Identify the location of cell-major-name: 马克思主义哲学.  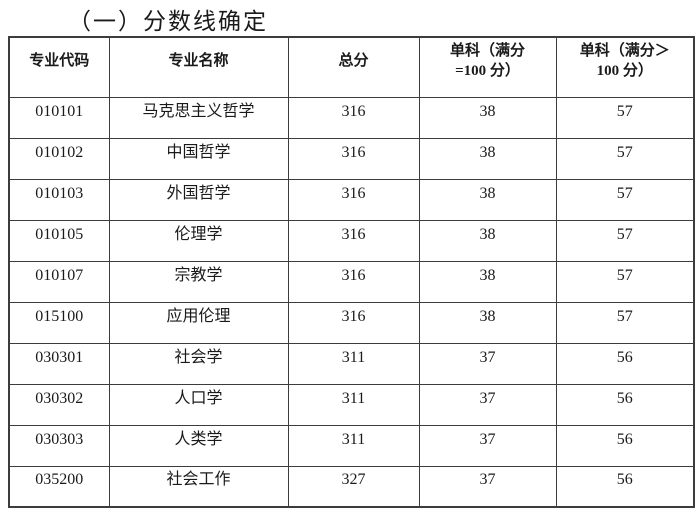
(198, 117).